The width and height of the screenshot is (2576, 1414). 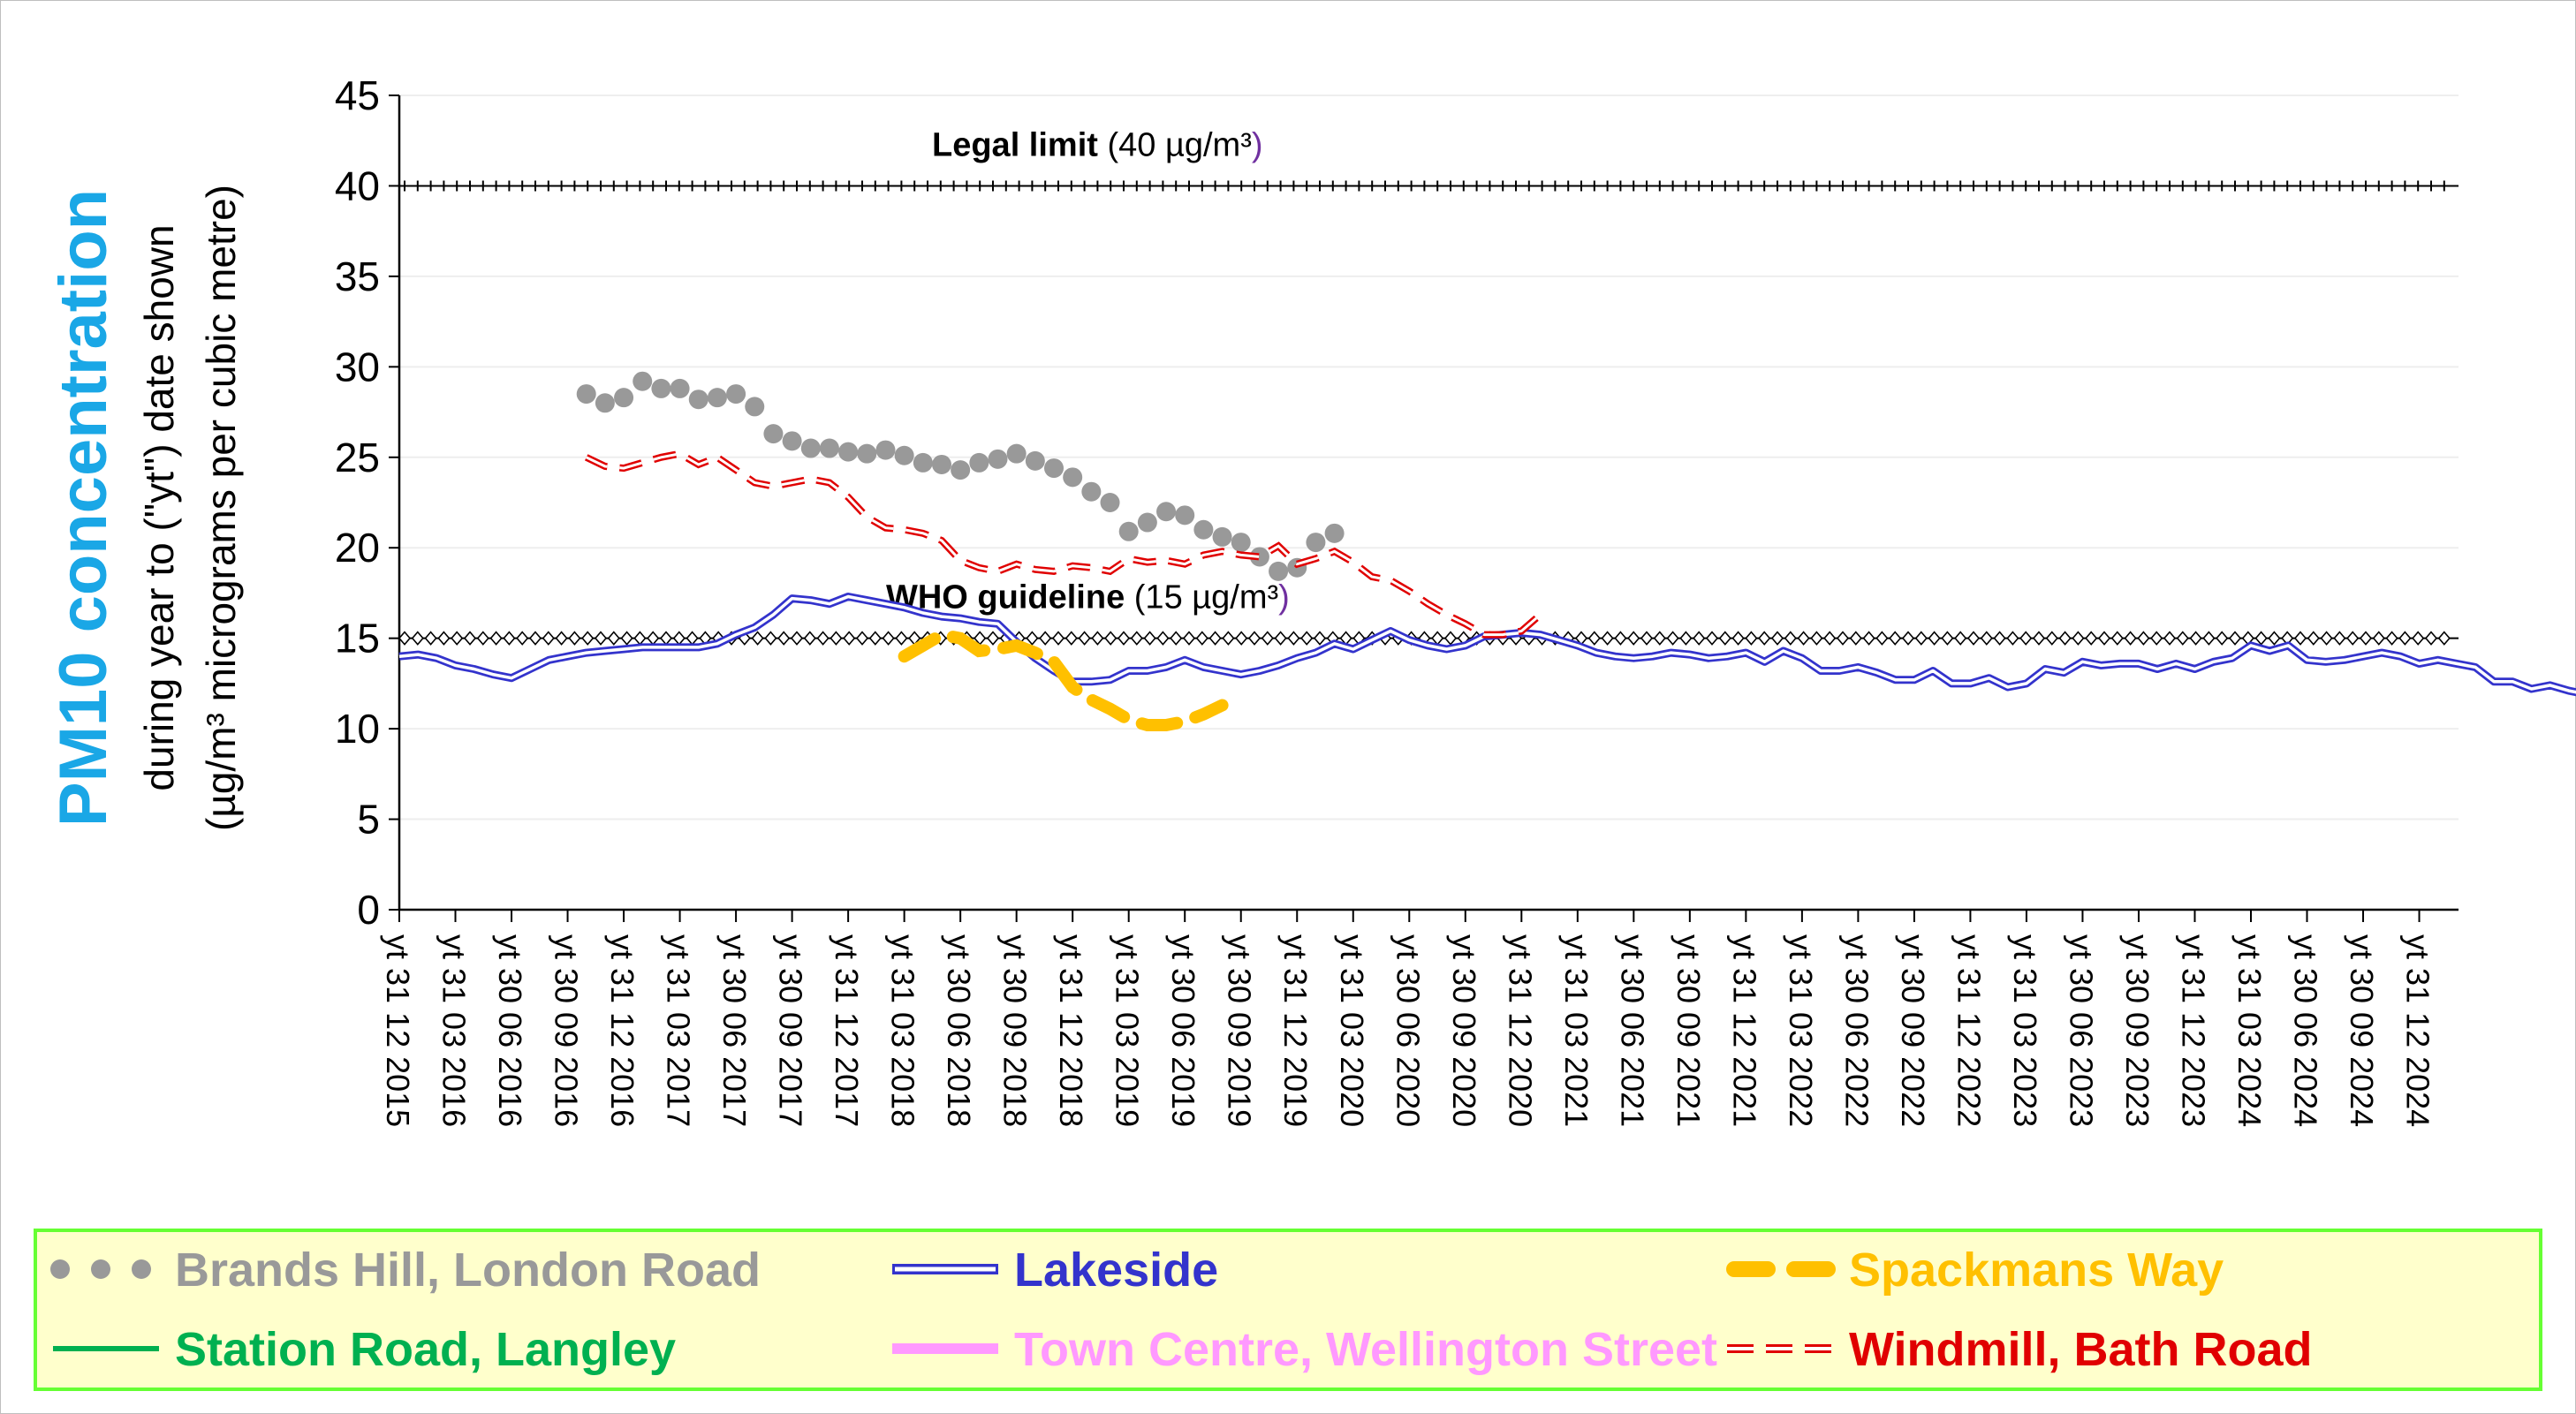 What do you see at coordinates (903, 1030) in the screenshot?
I see `x-tick-label: yt 31 03 2018` at bounding box center [903, 1030].